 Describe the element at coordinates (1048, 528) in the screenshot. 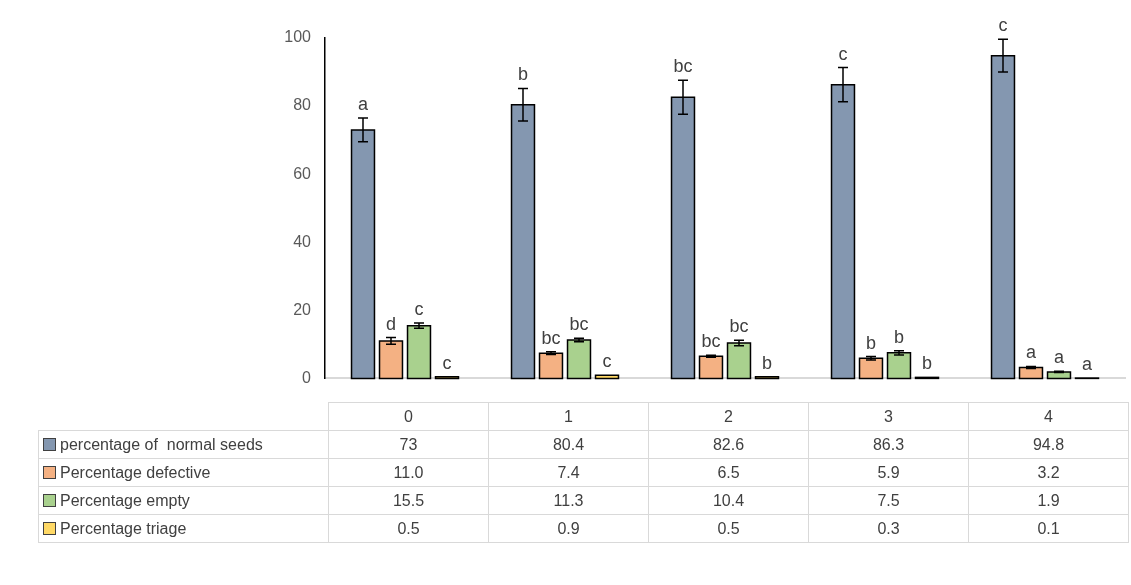

I see `data-label: 0.1` at that location.